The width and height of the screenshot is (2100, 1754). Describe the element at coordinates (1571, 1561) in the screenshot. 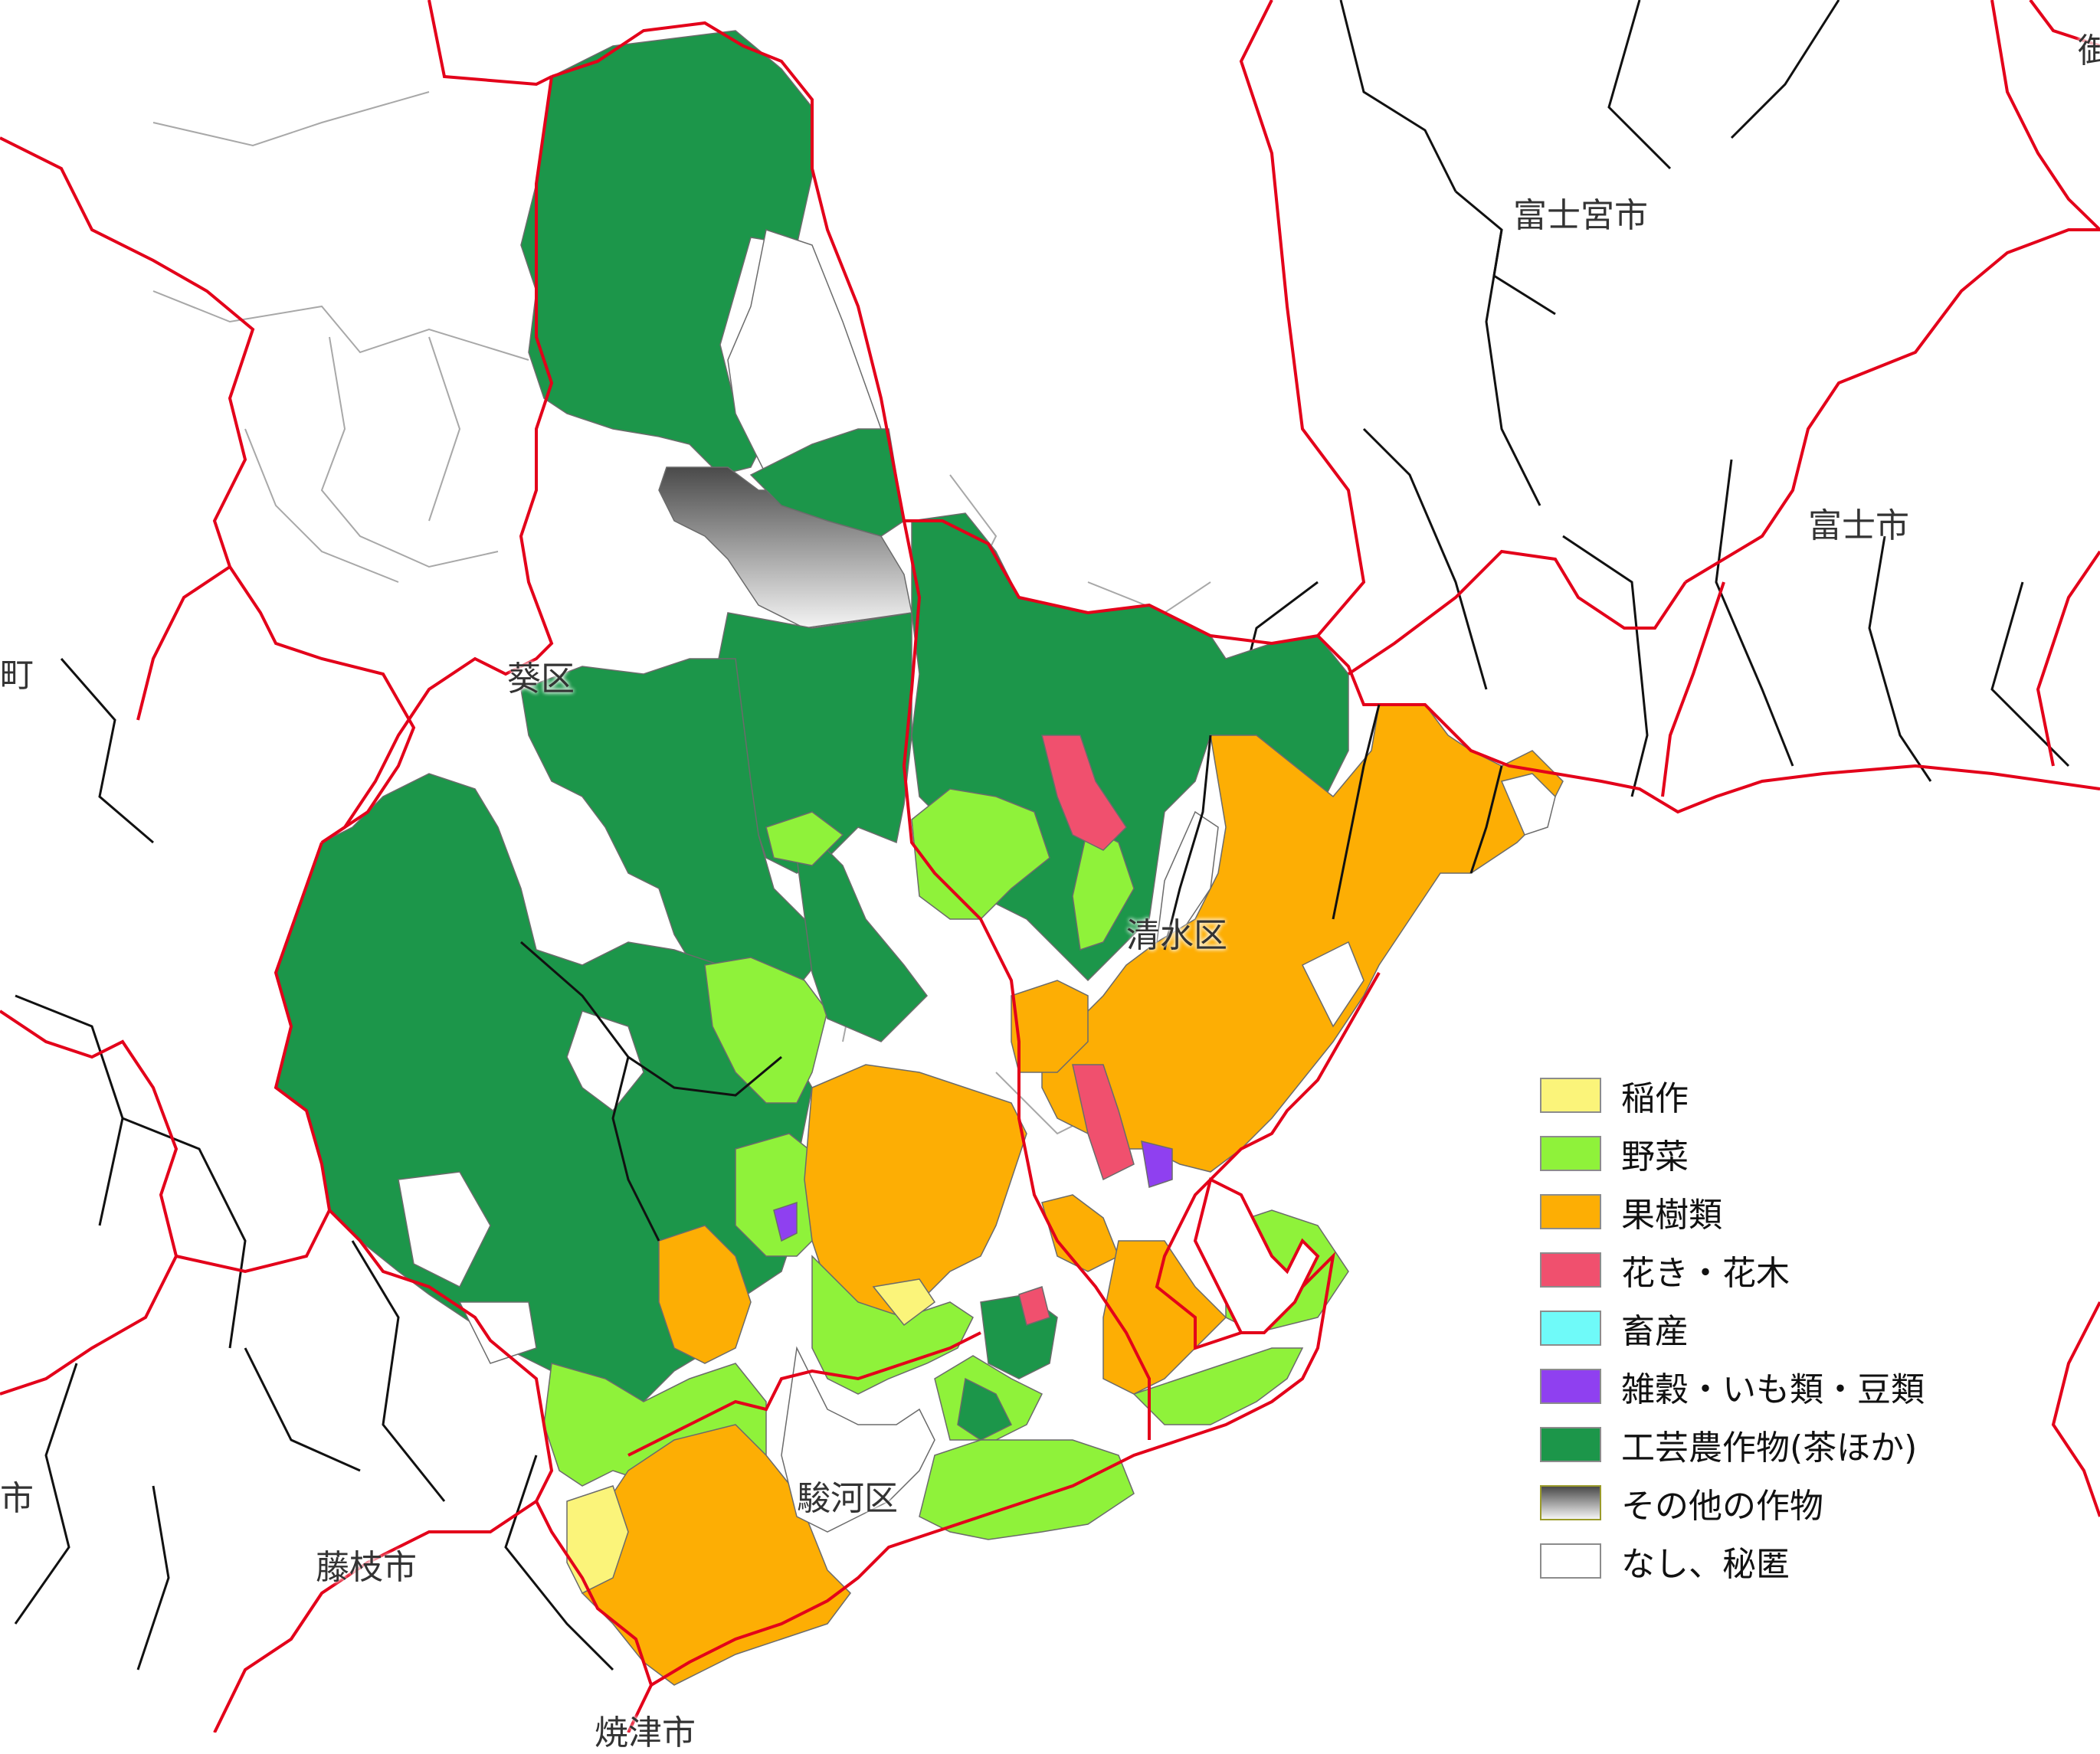

I see `legend-swatch-none` at that location.